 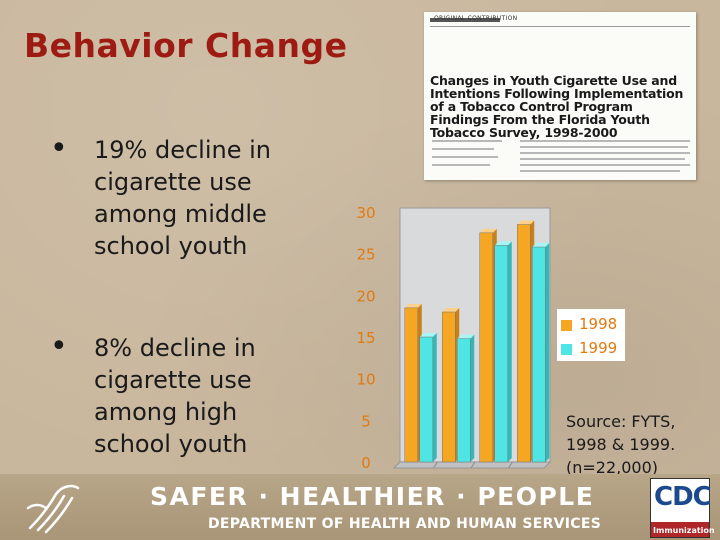 I want to click on cdc-logo: CDC Immunization, so click(x=682, y=508).